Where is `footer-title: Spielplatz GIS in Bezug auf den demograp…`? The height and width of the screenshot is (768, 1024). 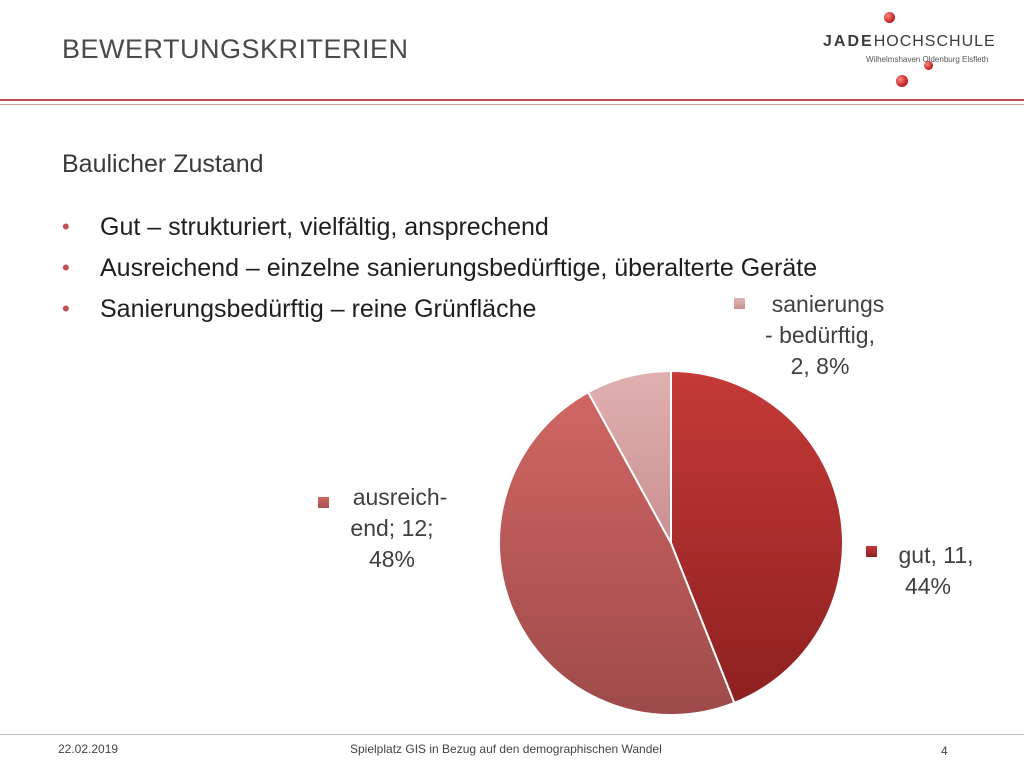 footer-title: Spielplatz GIS in Bezug auf den demograp… is located at coordinates (506, 749).